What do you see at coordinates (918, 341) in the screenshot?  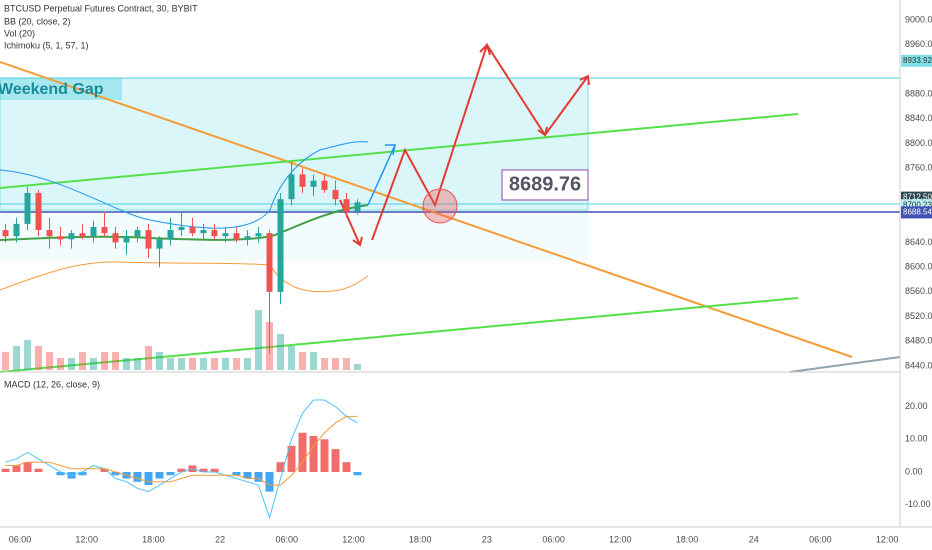 I see `y-tick-label: 8480.00` at bounding box center [918, 341].